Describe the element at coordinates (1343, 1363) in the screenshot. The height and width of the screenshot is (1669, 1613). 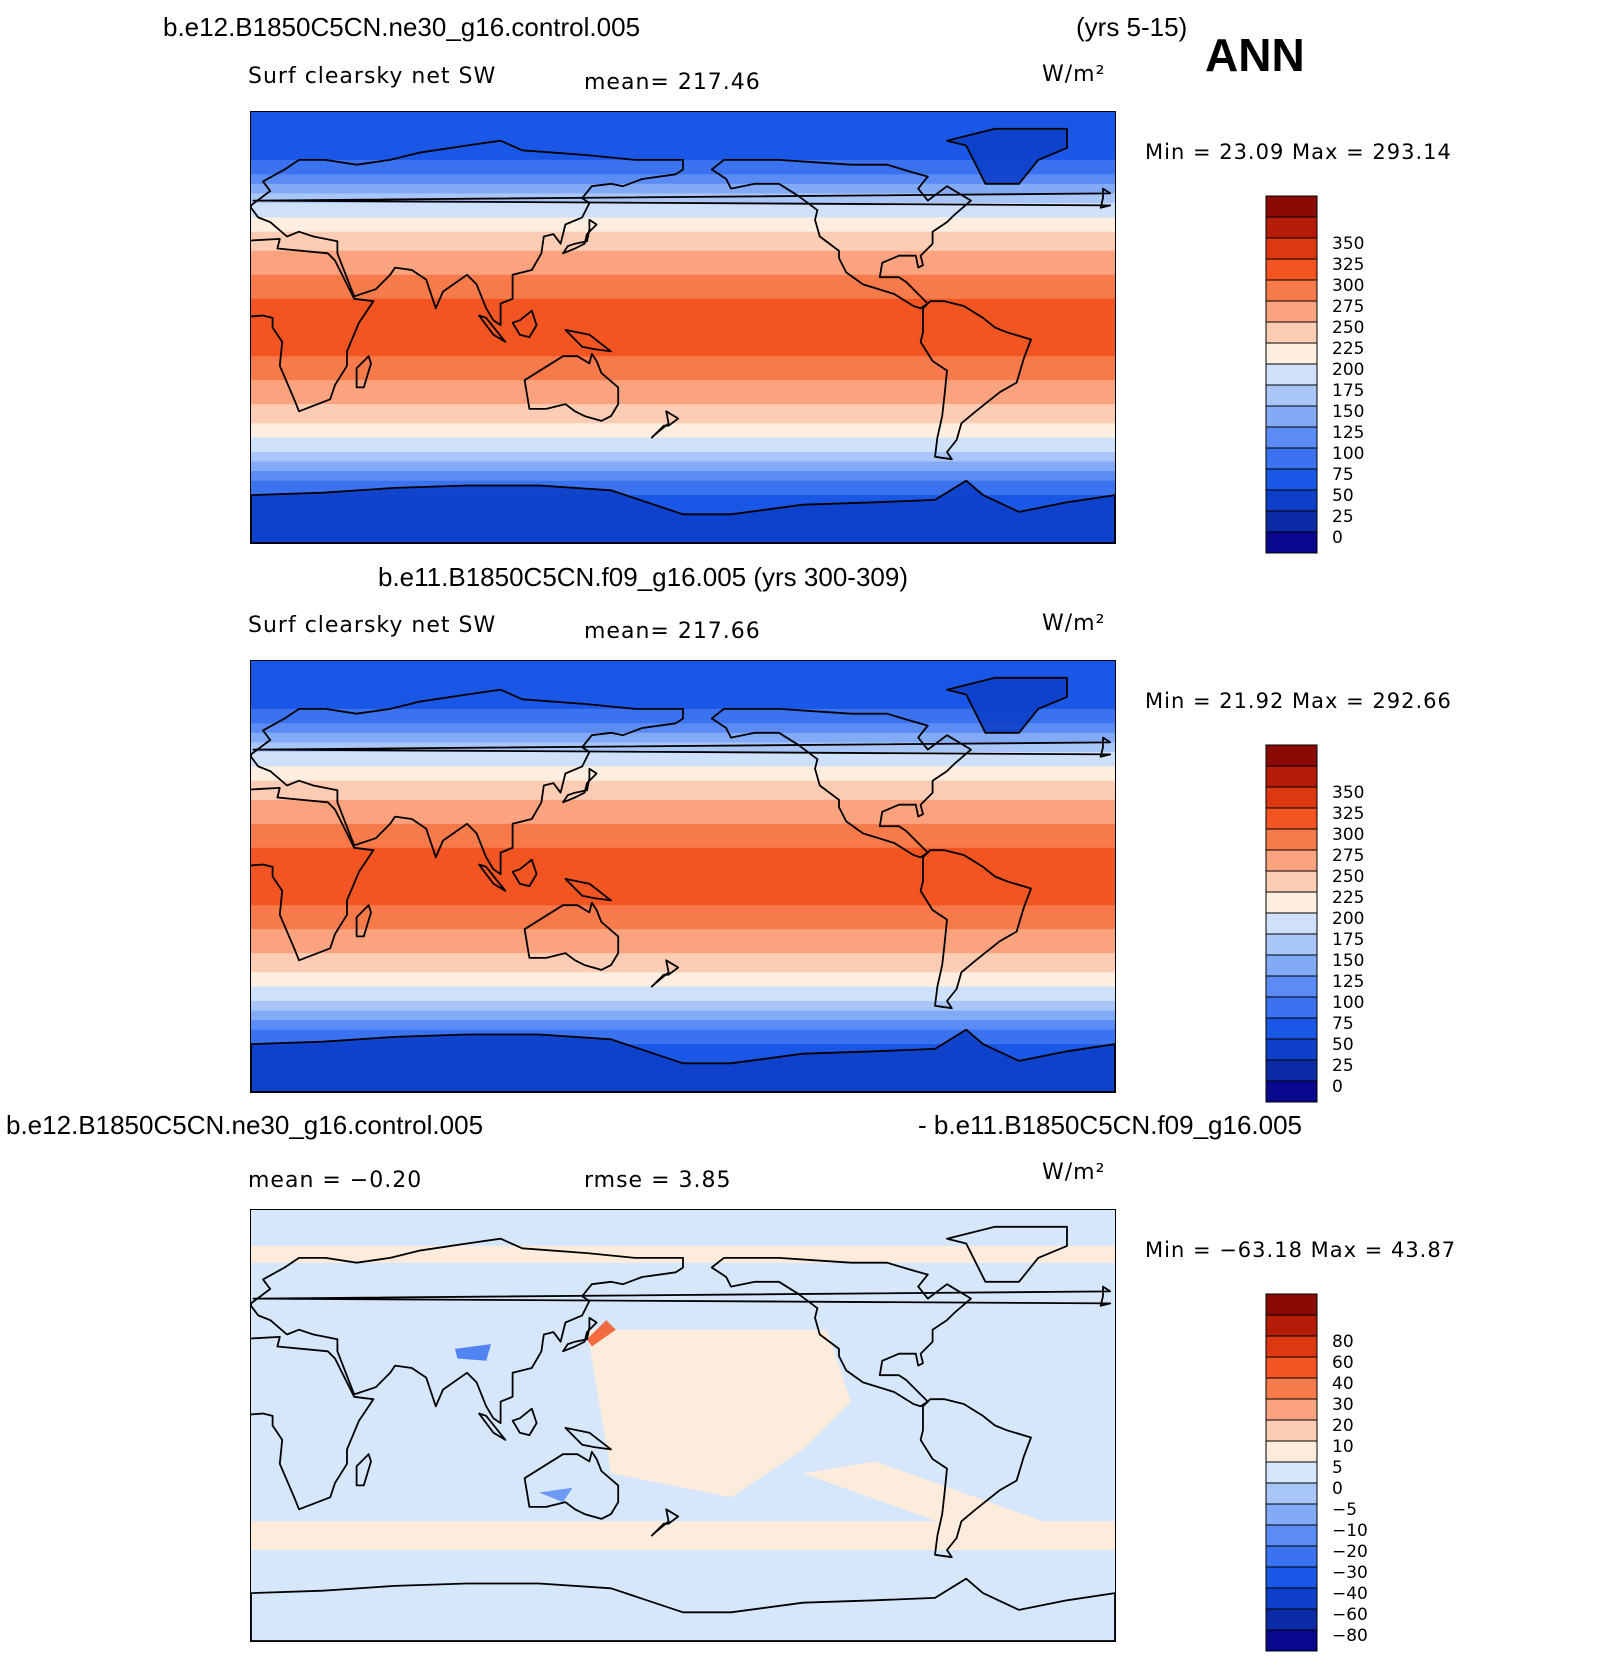
I see `colorbar-label: 60` at that location.